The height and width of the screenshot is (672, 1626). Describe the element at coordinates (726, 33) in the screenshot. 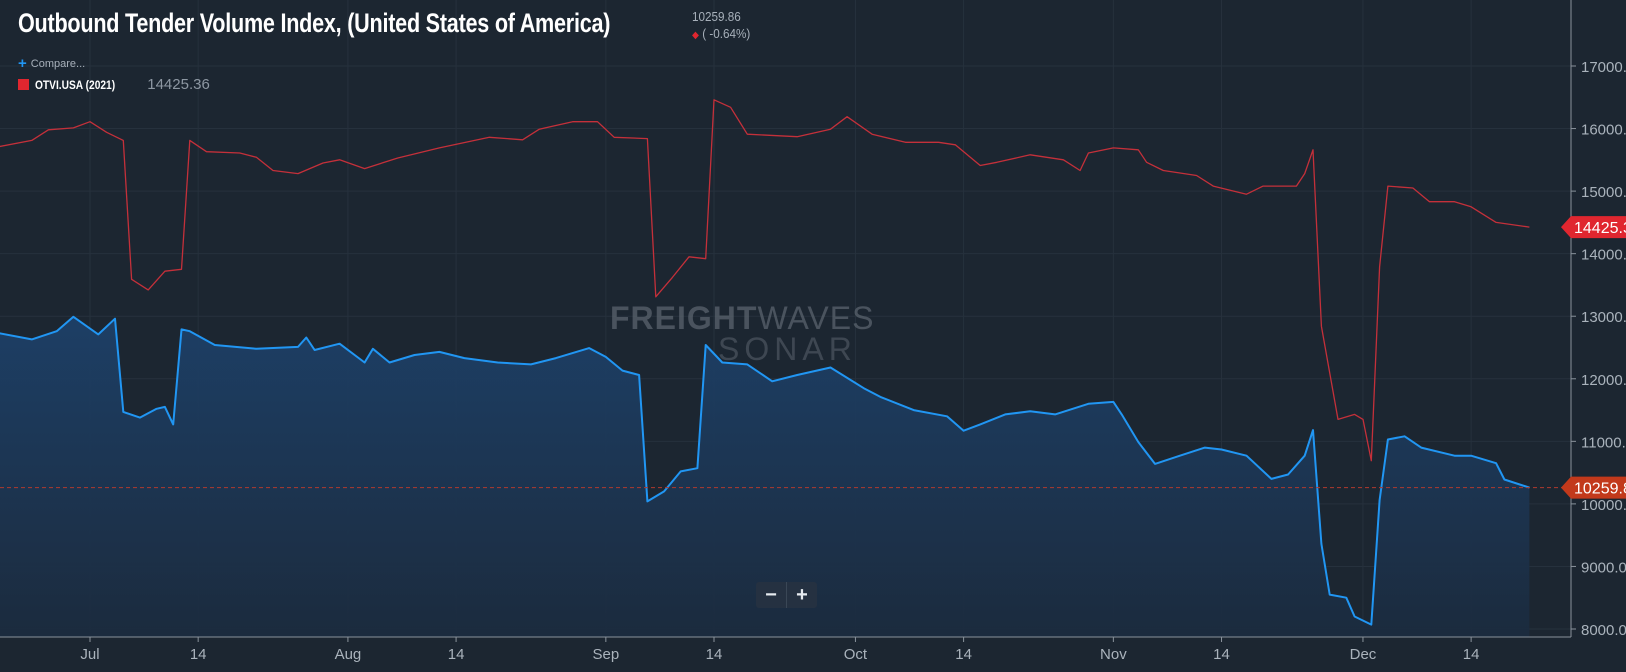

I see `change-percent: ( -0.64%)` at that location.